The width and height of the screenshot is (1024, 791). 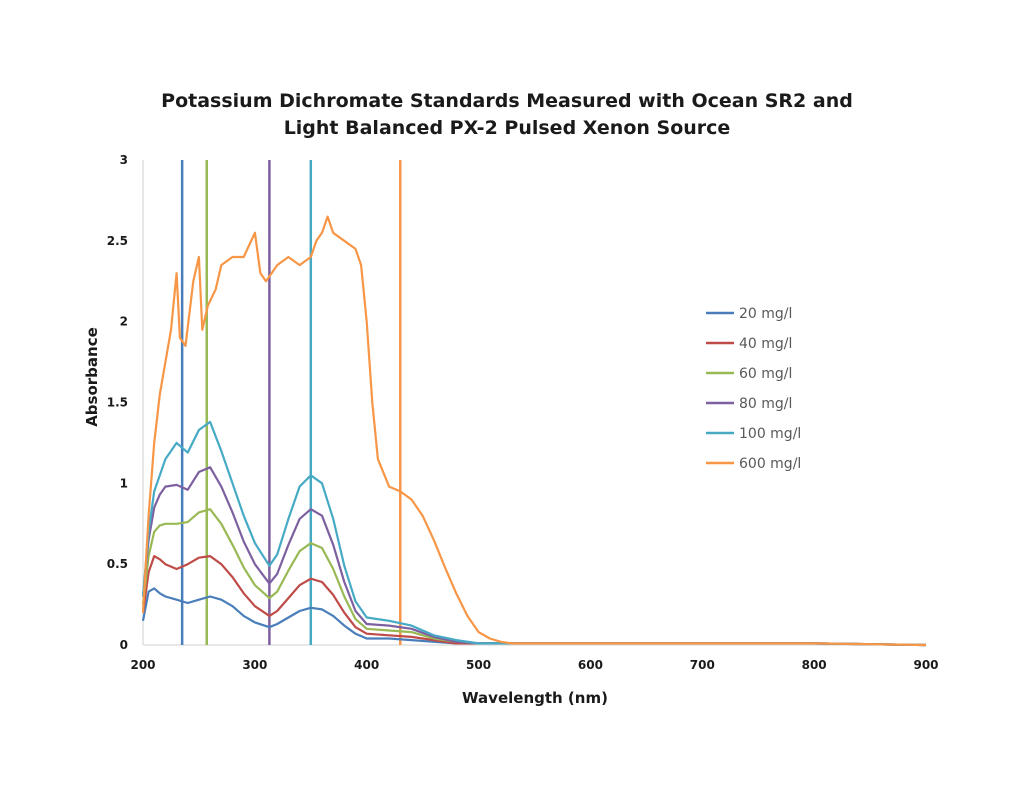 I want to click on legend-label-0: 20 mg/l, so click(x=765, y=314).